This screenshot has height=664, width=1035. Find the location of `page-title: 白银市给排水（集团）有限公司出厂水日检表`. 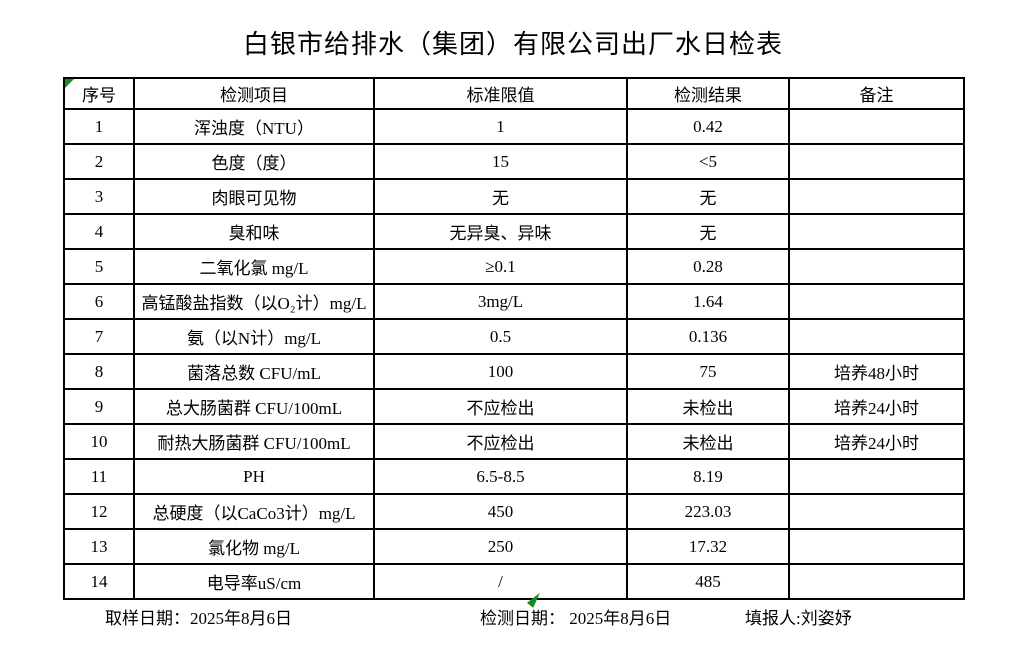

page-title: 白银市给排水（集团）有限公司出厂水日检表 is located at coordinates (512, 44).